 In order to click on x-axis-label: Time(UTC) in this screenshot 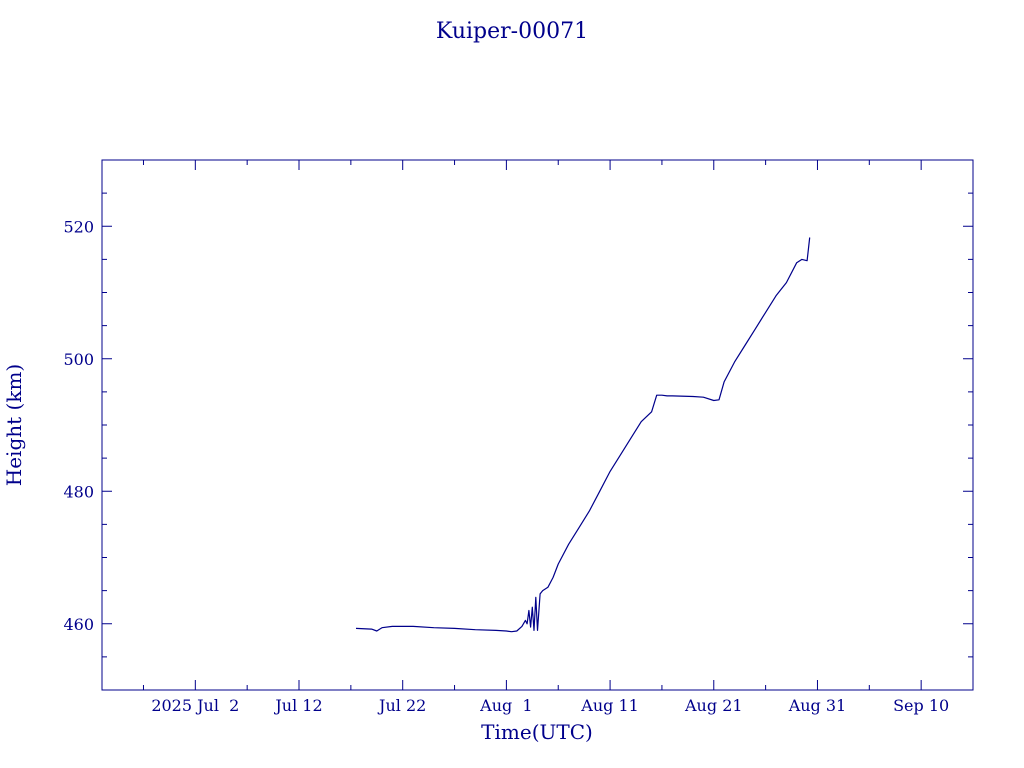, I will do `click(537, 732)`.